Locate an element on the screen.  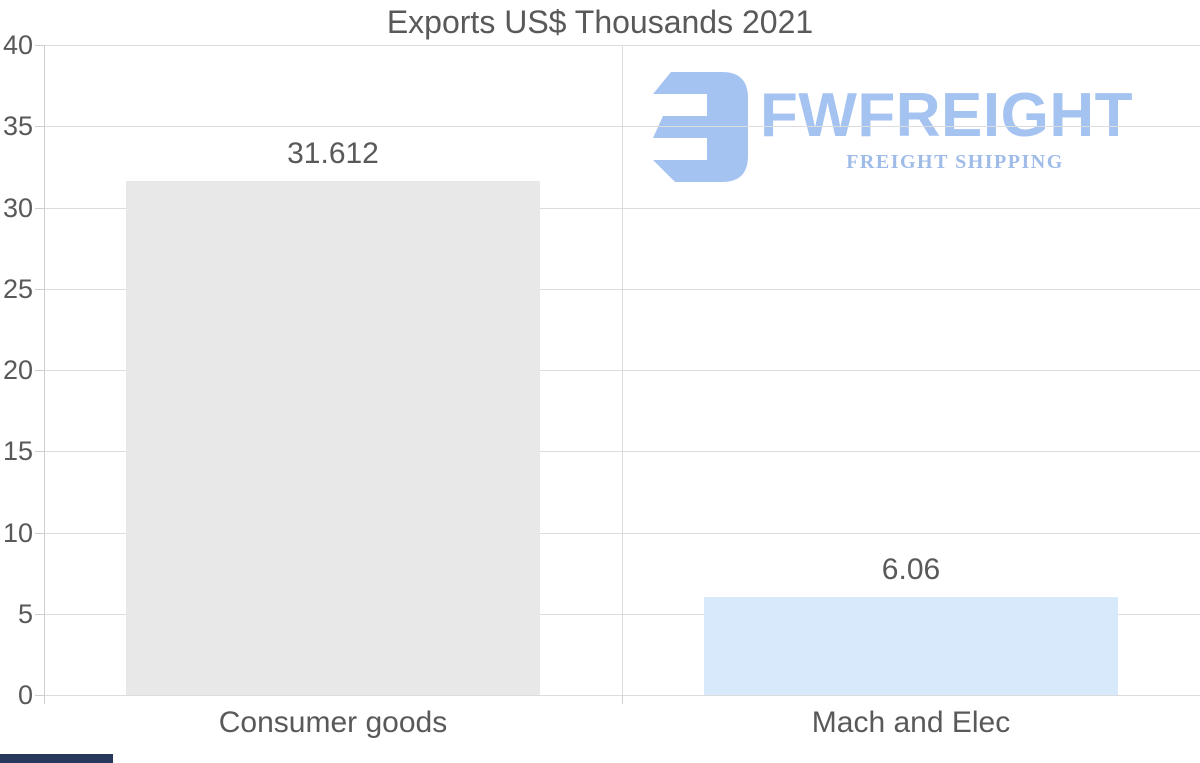
brand-tagline: FREIGHT SHIPPING is located at coordinates (955, 162).